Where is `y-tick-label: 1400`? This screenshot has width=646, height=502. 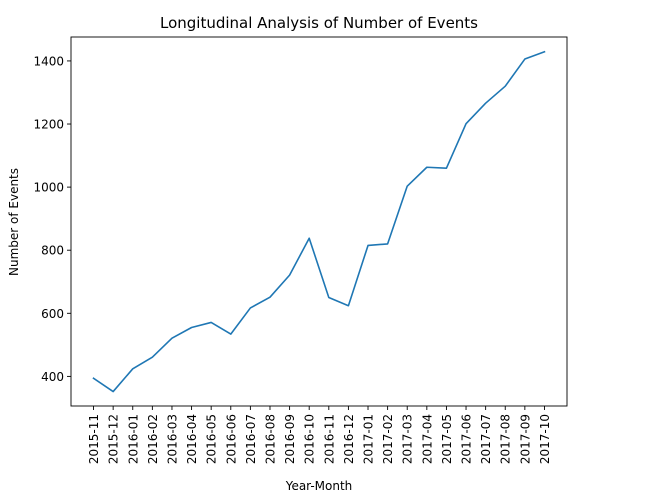 y-tick-label: 1400 is located at coordinates (48, 61).